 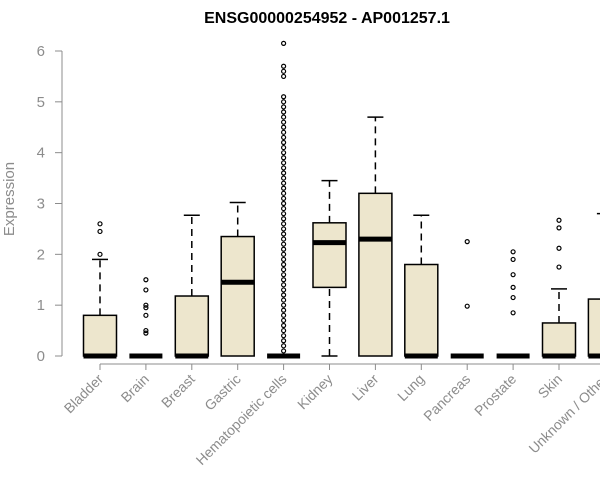 I want to click on y-tick-label: 6, so click(x=41, y=51).